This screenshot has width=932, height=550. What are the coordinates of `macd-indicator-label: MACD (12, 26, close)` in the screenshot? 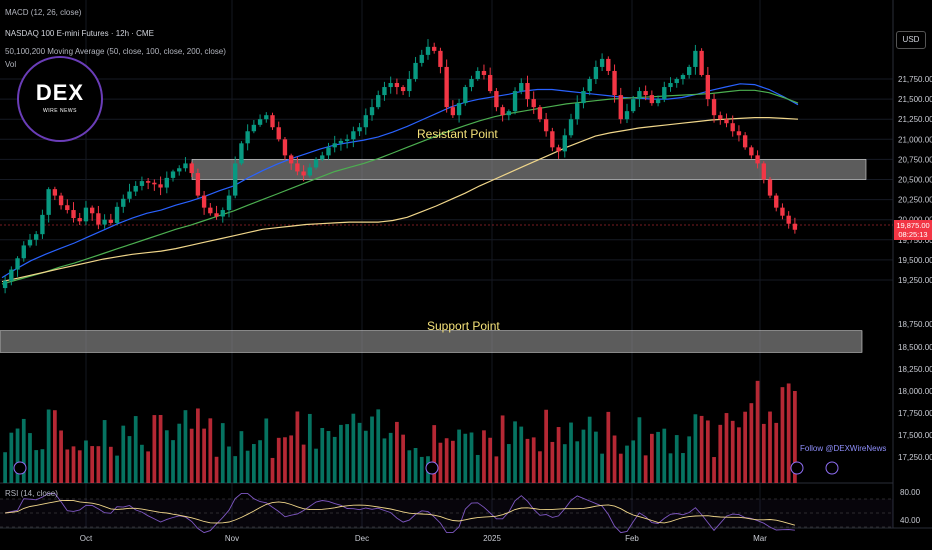 It's located at (43, 12).